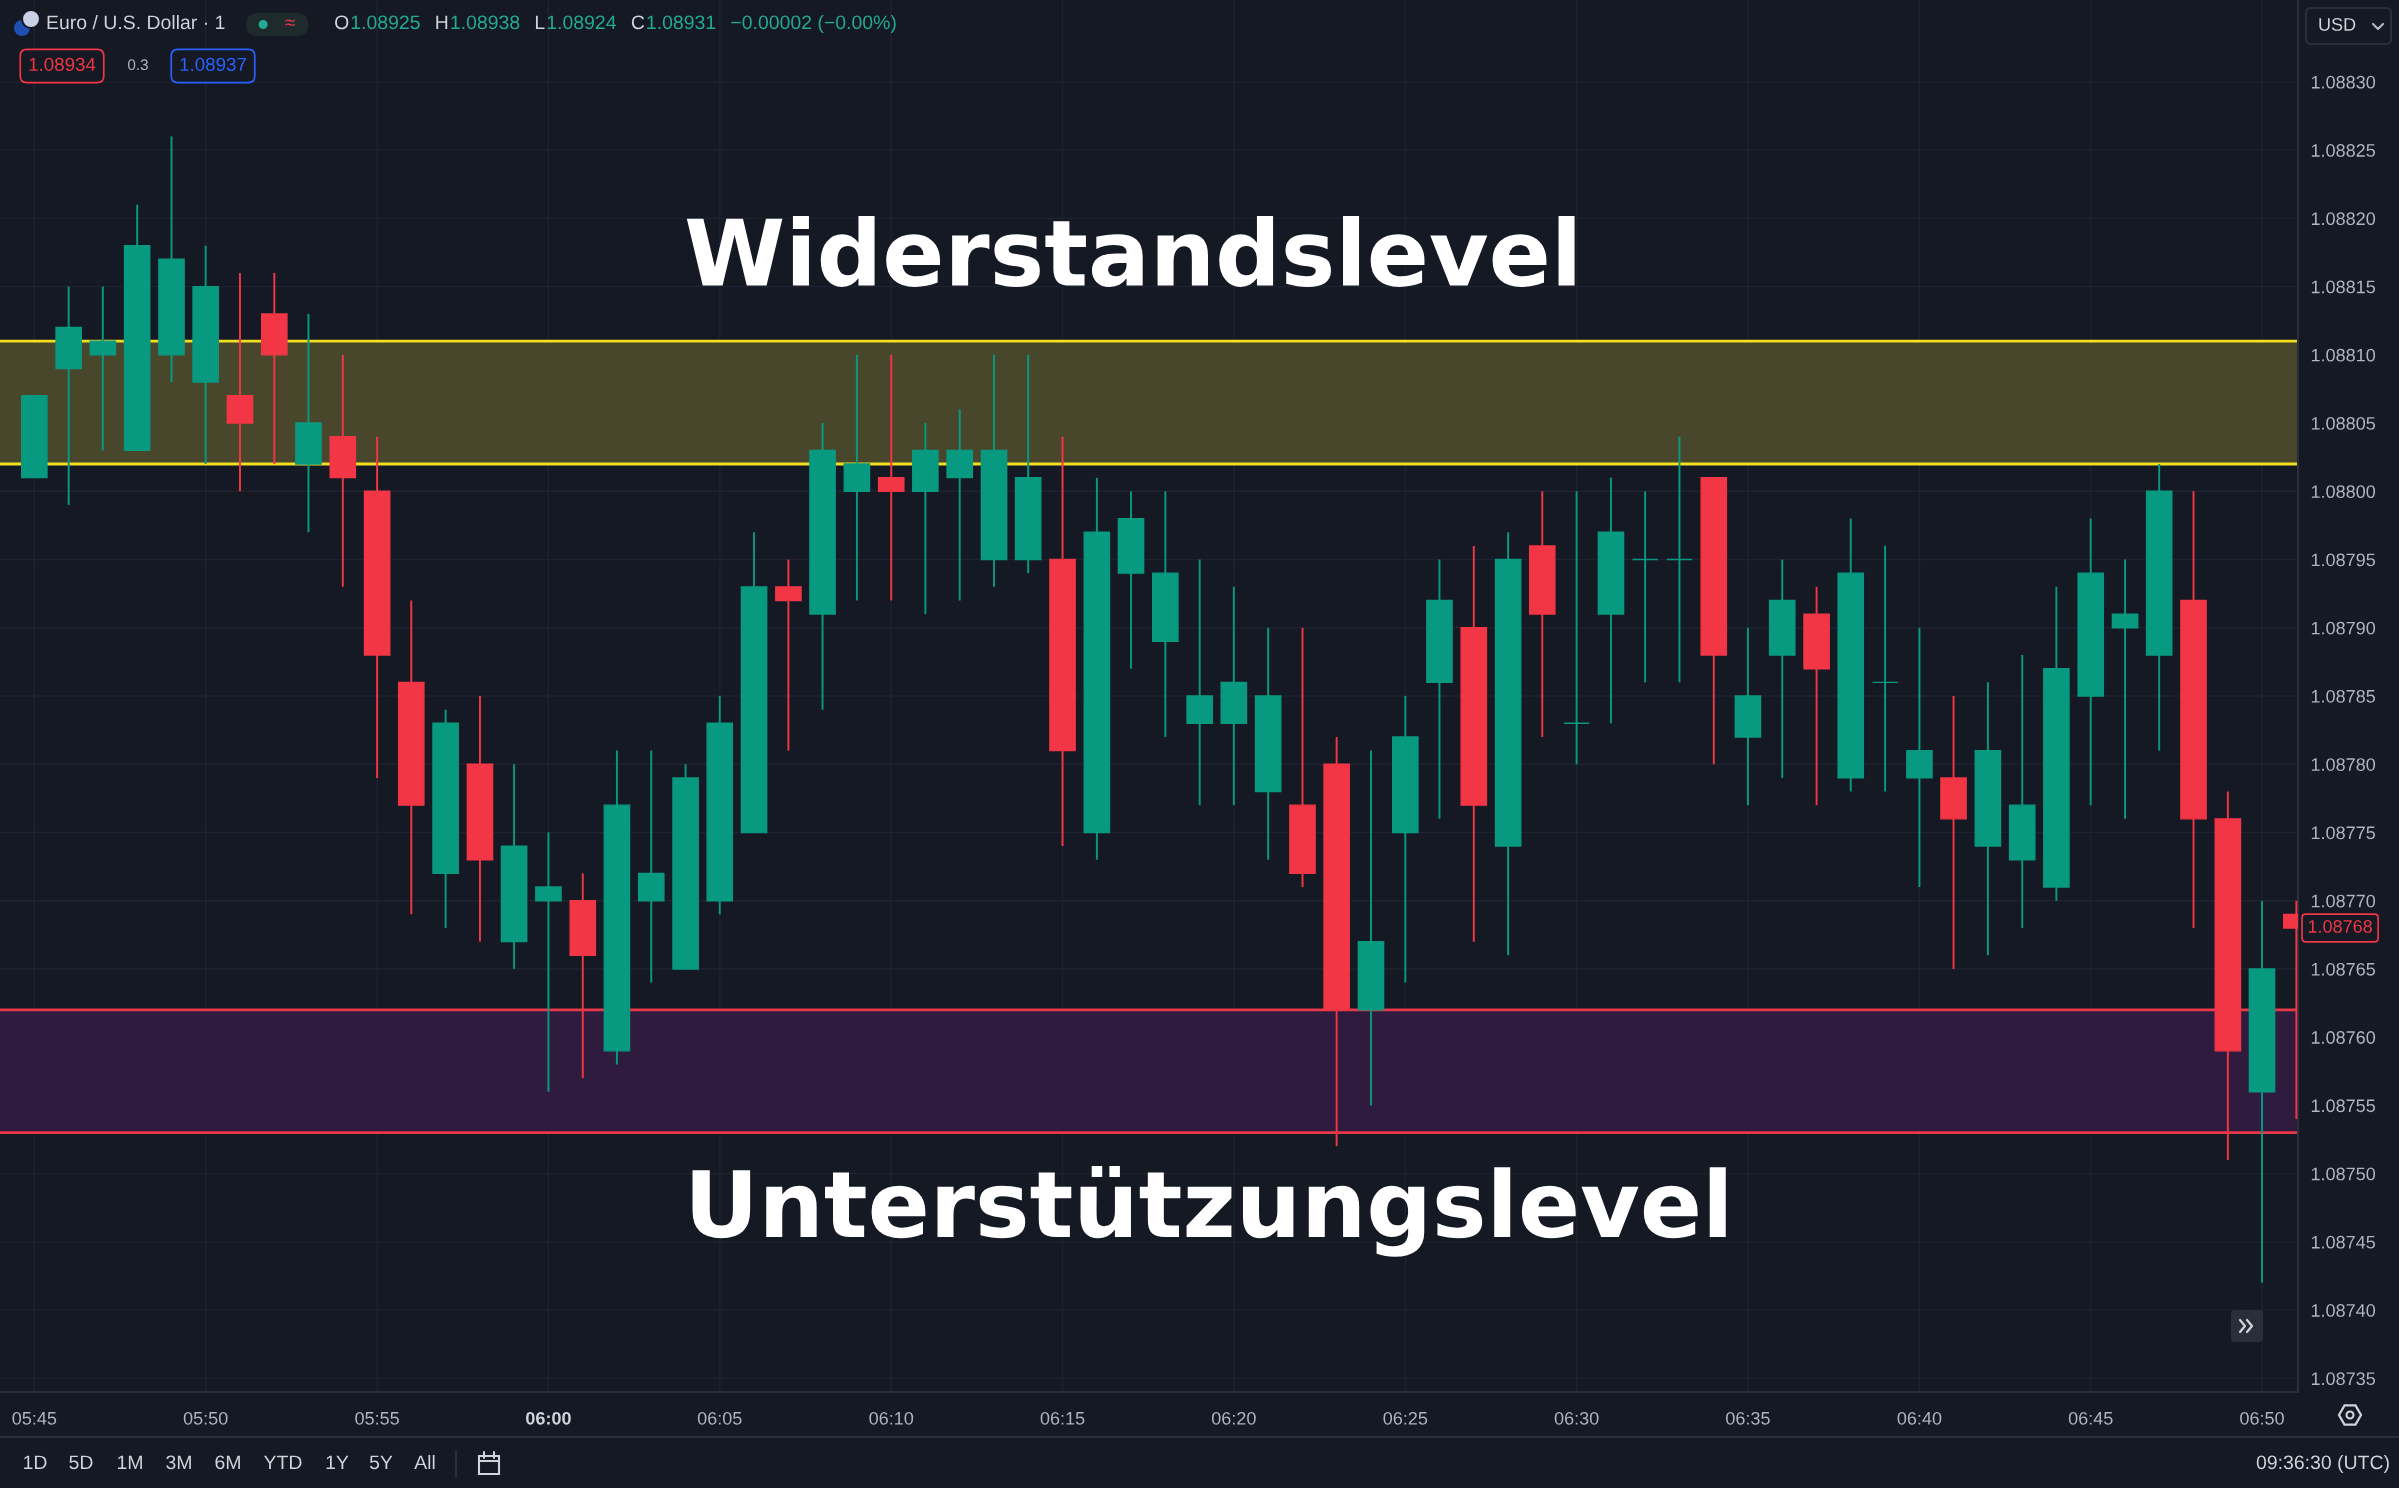  What do you see at coordinates (2343, 696) in the screenshot?
I see `y-tick-label: 1.08785` at bounding box center [2343, 696].